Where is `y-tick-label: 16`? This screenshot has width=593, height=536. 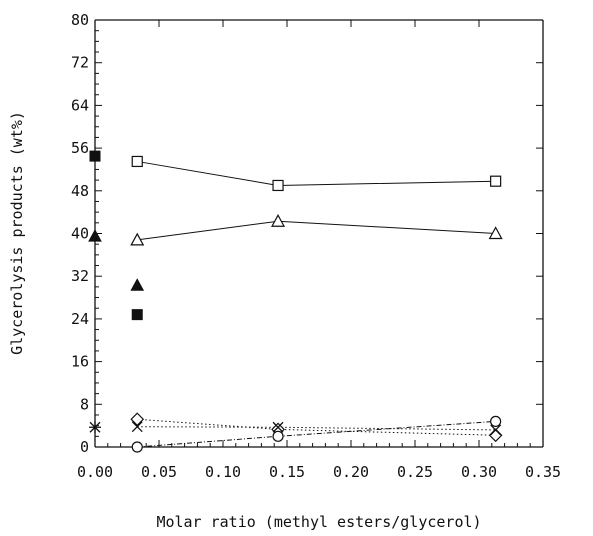
y-tick-label: 16 is located at coordinates (80, 362).